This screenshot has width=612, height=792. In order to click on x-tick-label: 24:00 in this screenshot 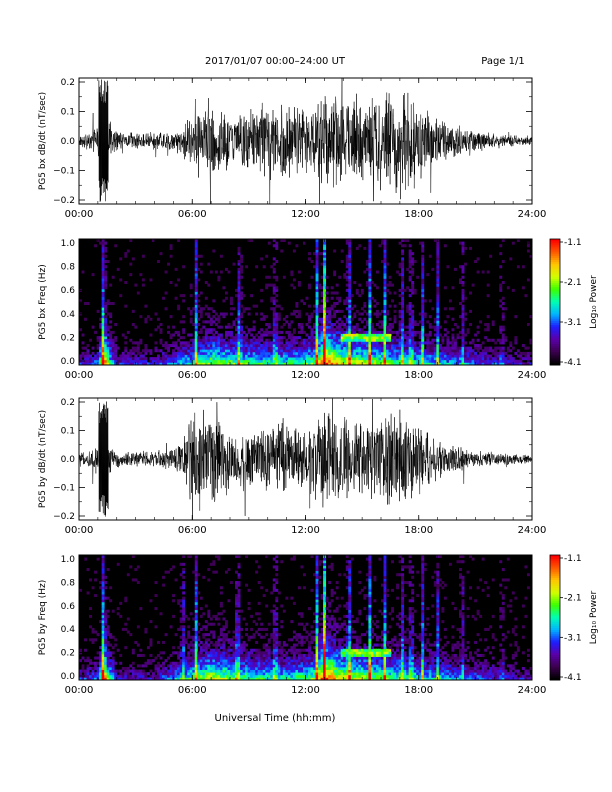, I will do `click(532, 214)`.